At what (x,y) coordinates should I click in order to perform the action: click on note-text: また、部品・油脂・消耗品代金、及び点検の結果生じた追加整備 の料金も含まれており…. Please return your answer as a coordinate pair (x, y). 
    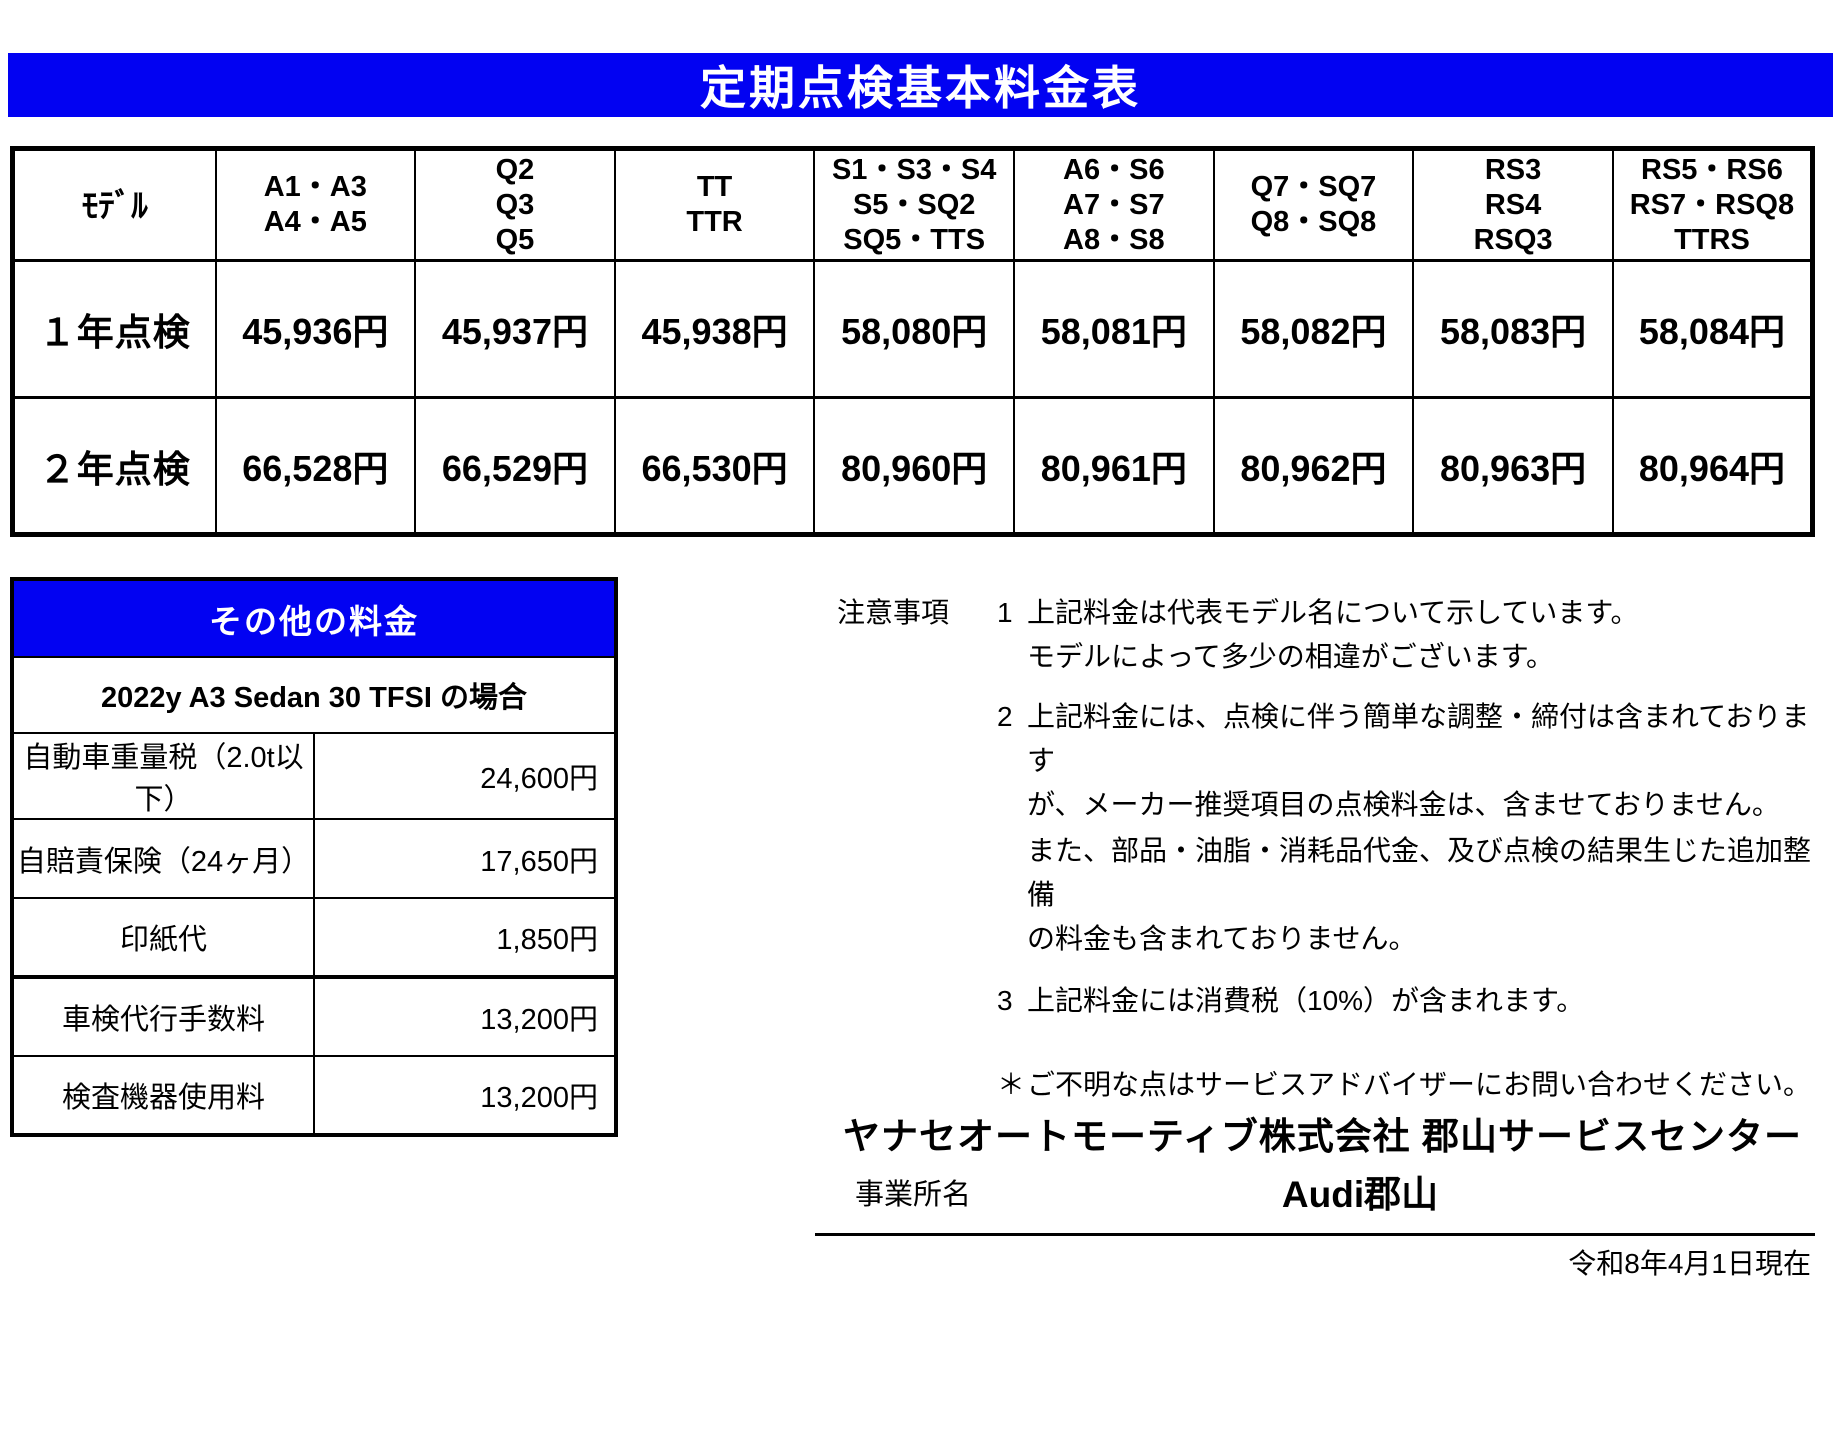
    Looking at the image, I should click on (1419, 894).